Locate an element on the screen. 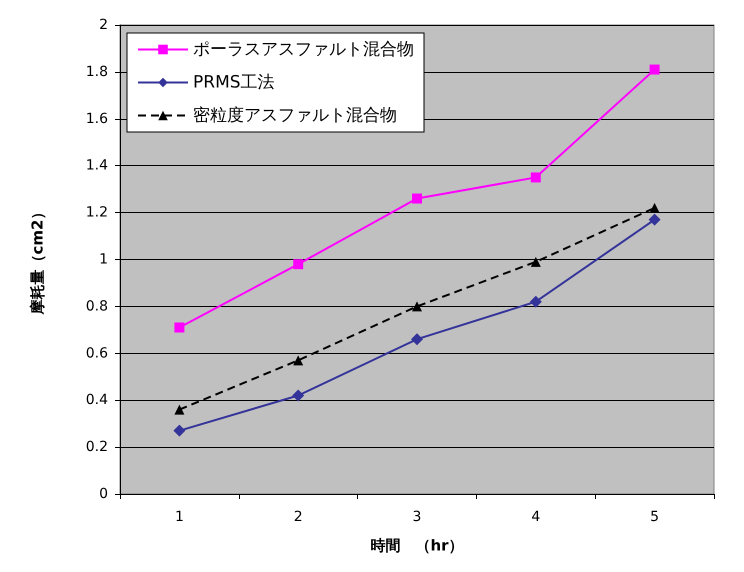  y-tick-label: 0 is located at coordinates (103, 494).